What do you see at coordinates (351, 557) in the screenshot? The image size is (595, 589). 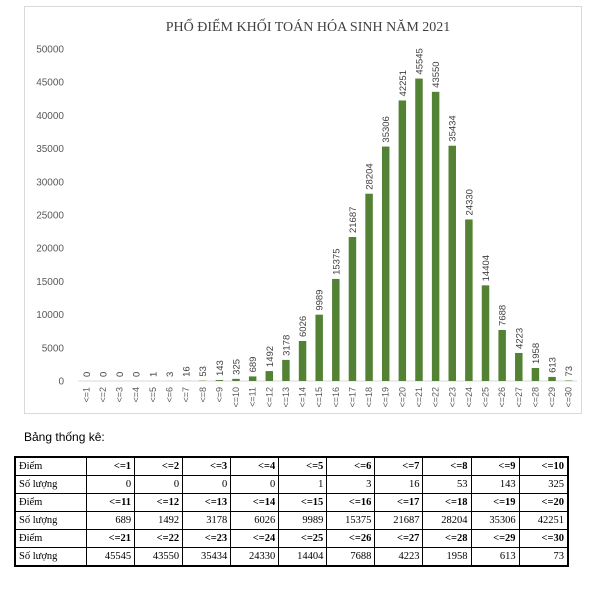 I see `count-cell: 7688` at bounding box center [351, 557].